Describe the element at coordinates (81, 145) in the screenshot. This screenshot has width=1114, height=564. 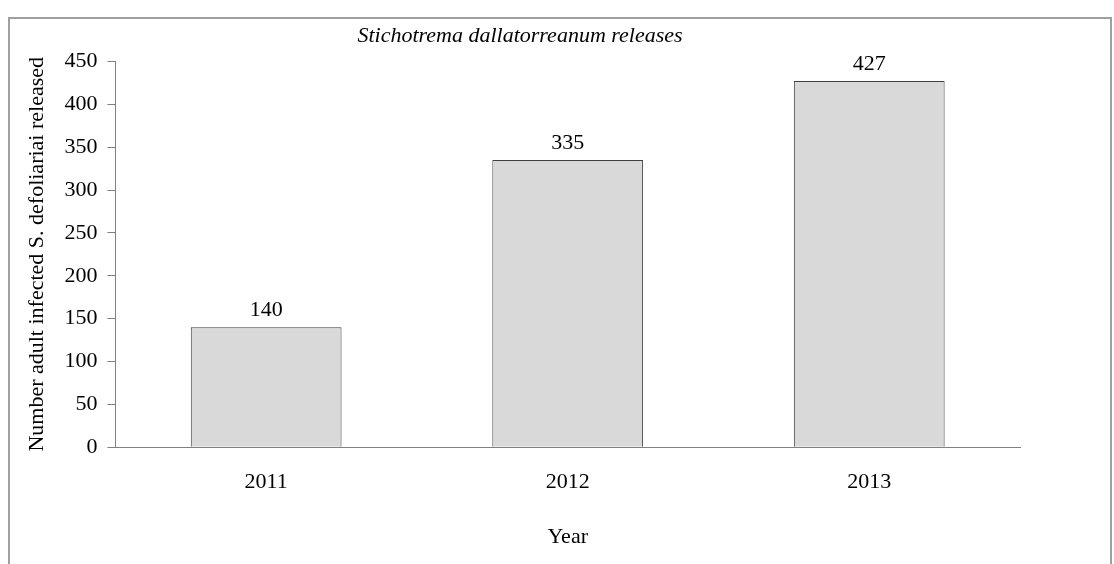
I see `y-tick-label: 350` at that location.